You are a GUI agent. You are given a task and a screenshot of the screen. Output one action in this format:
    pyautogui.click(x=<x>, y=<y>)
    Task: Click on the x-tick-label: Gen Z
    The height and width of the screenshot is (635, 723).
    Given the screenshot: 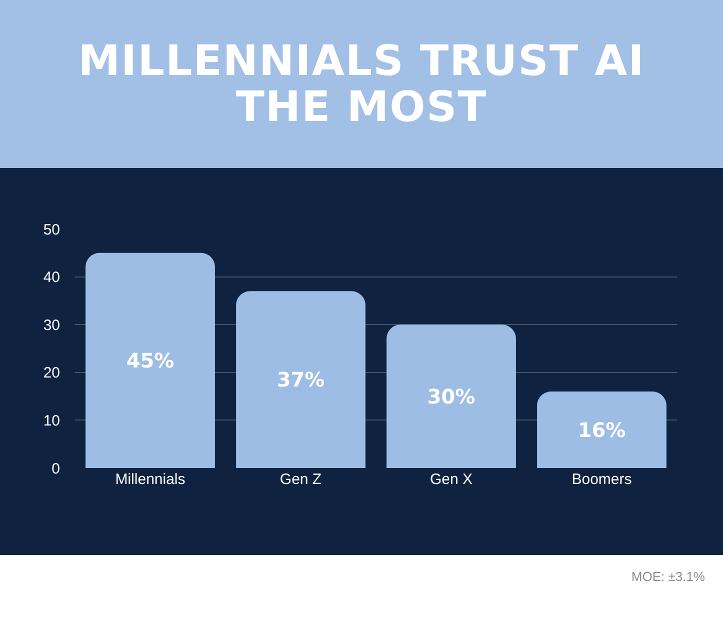 What is the action you would take?
    pyautogui.click(x=301, y=479)
    